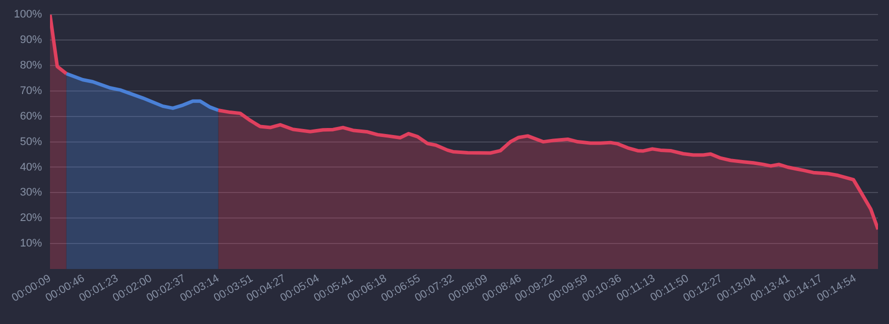 The width and height of the screenshot is (889, 324). Describe the element at coordinates (31, 90) in the screenshot. I see `y-tick-label: 70%` at that location.